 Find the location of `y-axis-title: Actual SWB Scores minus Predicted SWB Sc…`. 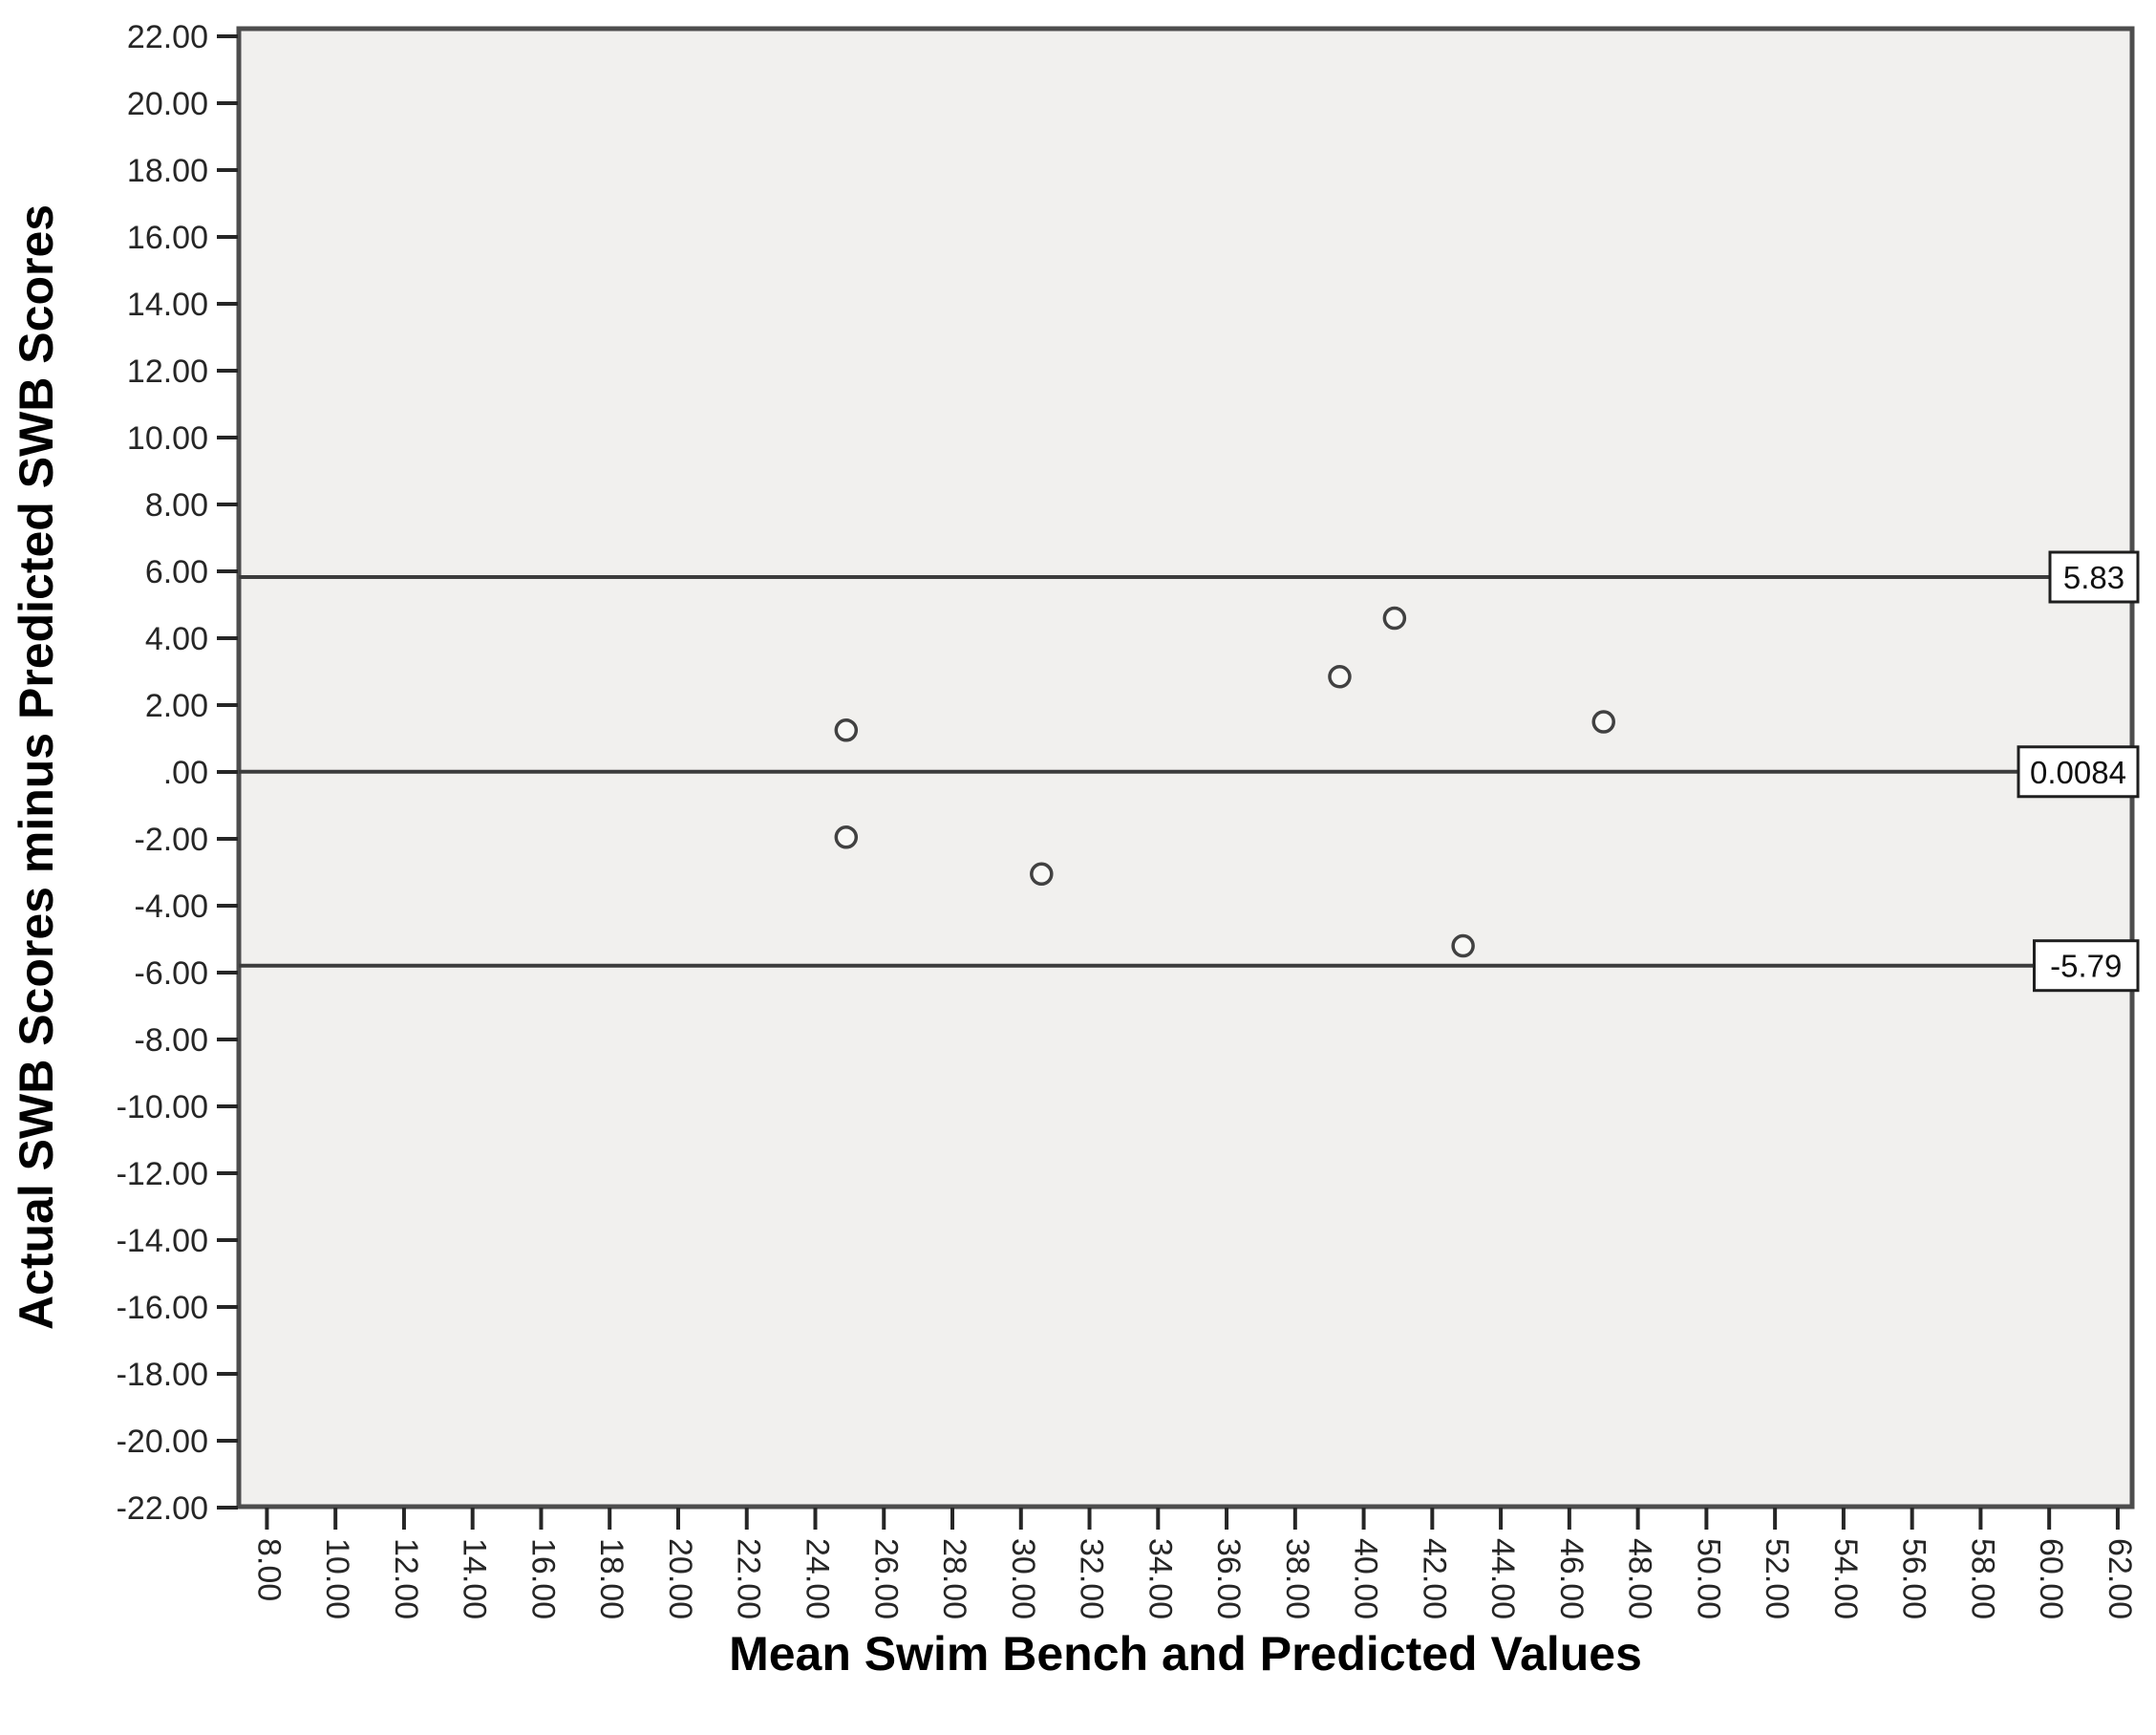

y-axis-title: Actual SWB Scores minus Predicted SWB Sc… is located at coordinates (37, 767).